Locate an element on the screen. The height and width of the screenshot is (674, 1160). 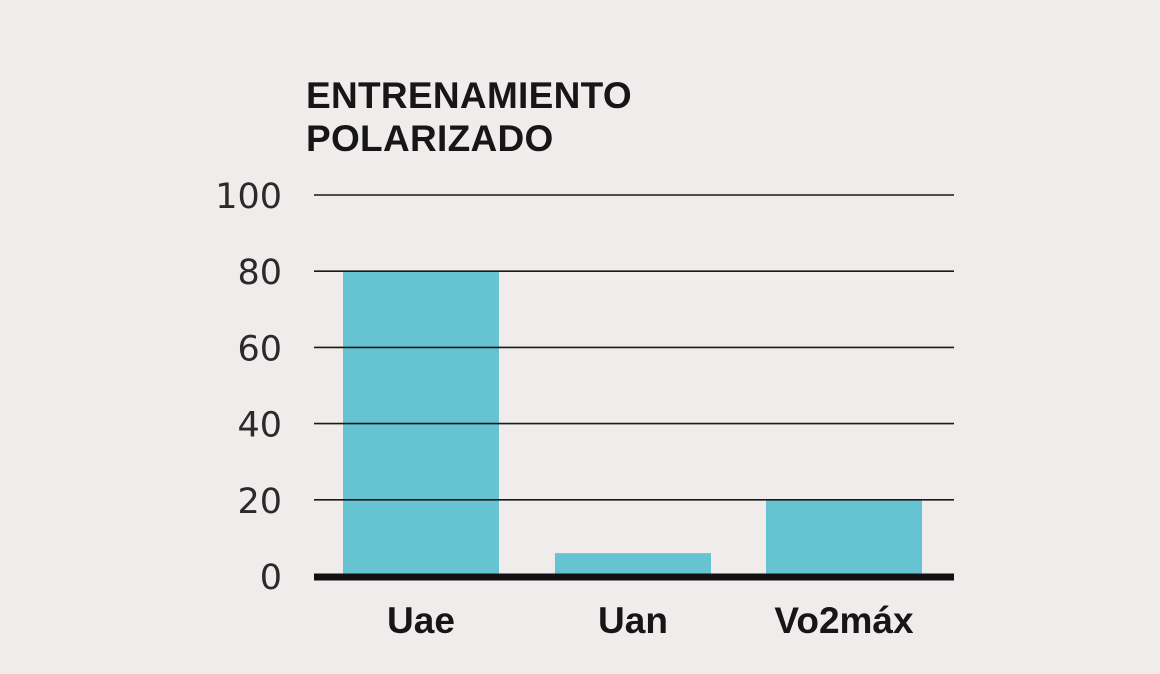
y-tick-label-60: 60 is located at coordinates (259, 349).